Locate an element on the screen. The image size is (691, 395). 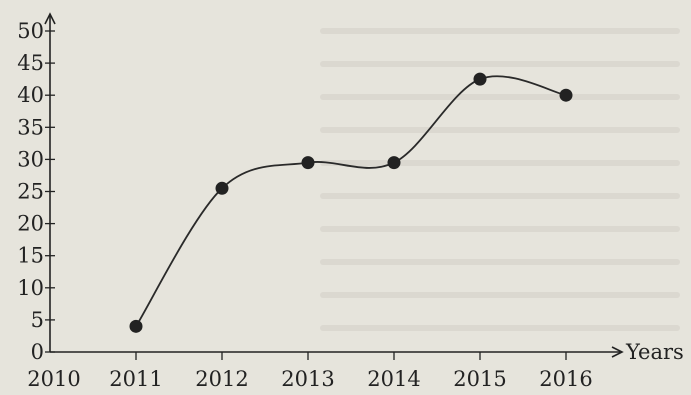
x-tick-label: 2015 is located at coordinates (479, 379).